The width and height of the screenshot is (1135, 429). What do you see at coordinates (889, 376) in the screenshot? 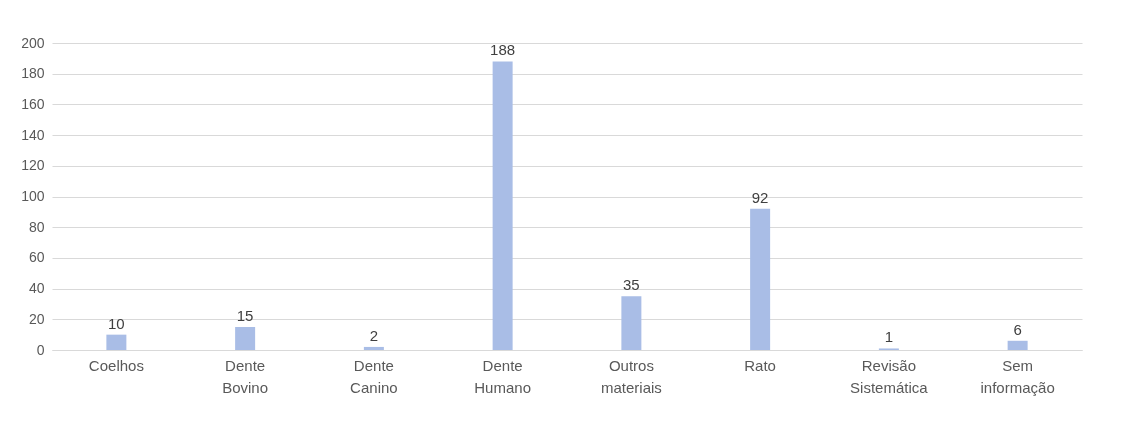
I see `x-tick-label: Revisão Sistemática` at bounding box center [889, 376].